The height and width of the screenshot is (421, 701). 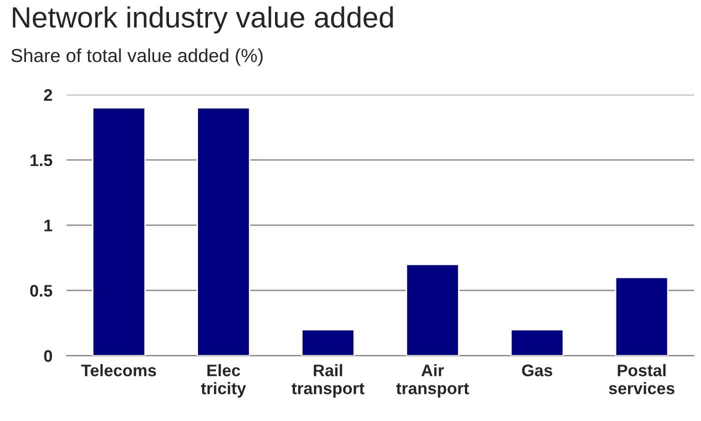 What do you see at coordinates (328, 381) in the screenshot?
I see `x-tick-label: Rail transport` at bounding box center [328, 381].